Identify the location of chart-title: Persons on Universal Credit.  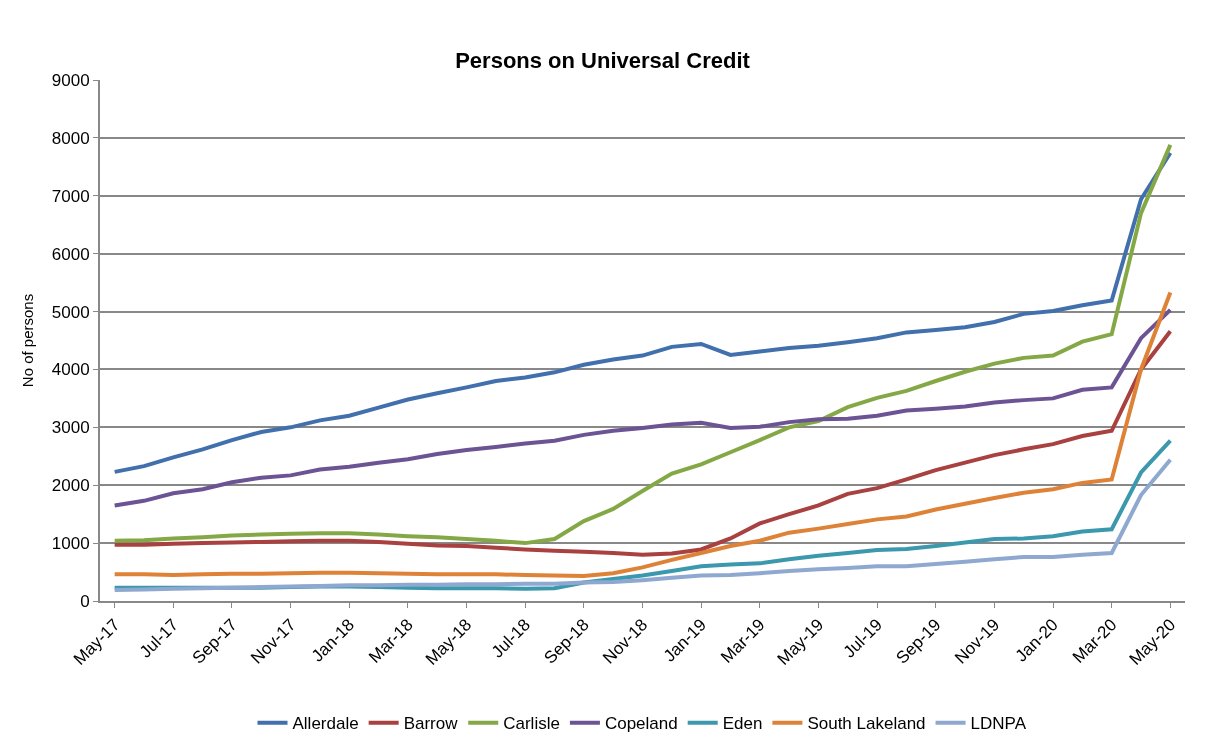
(603, 61).